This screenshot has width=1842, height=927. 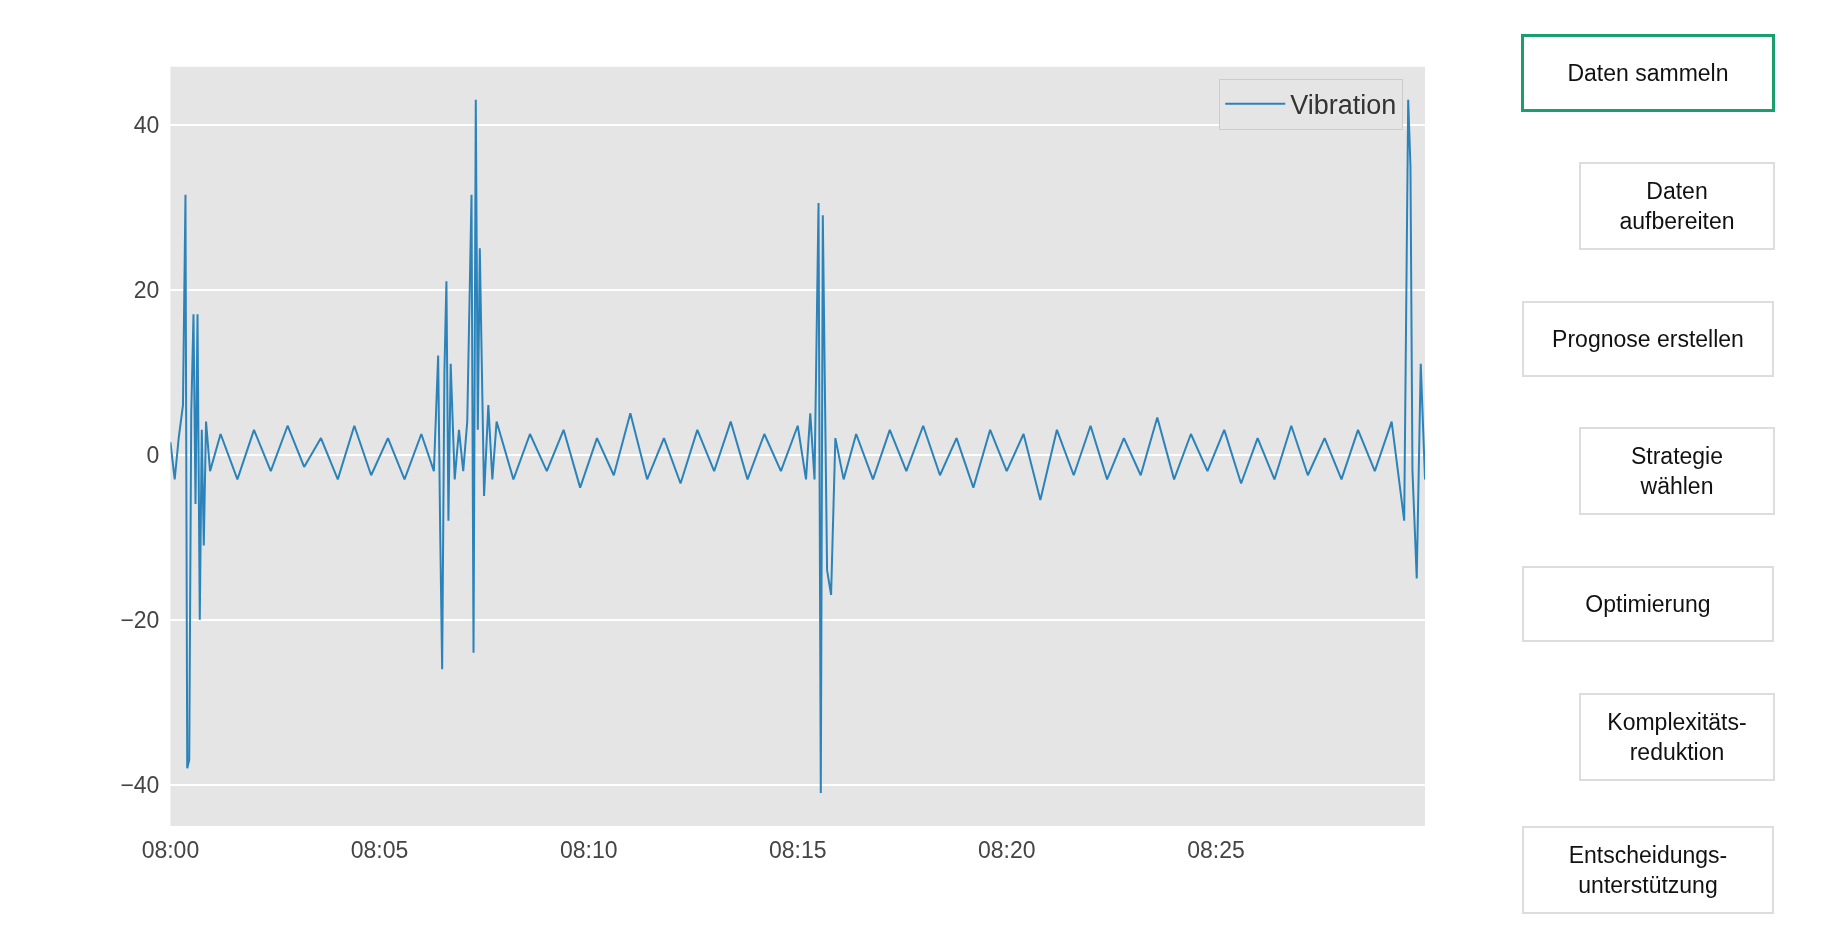 I want to click on x-tick-label: 08:10, so click(x=588, y=849).